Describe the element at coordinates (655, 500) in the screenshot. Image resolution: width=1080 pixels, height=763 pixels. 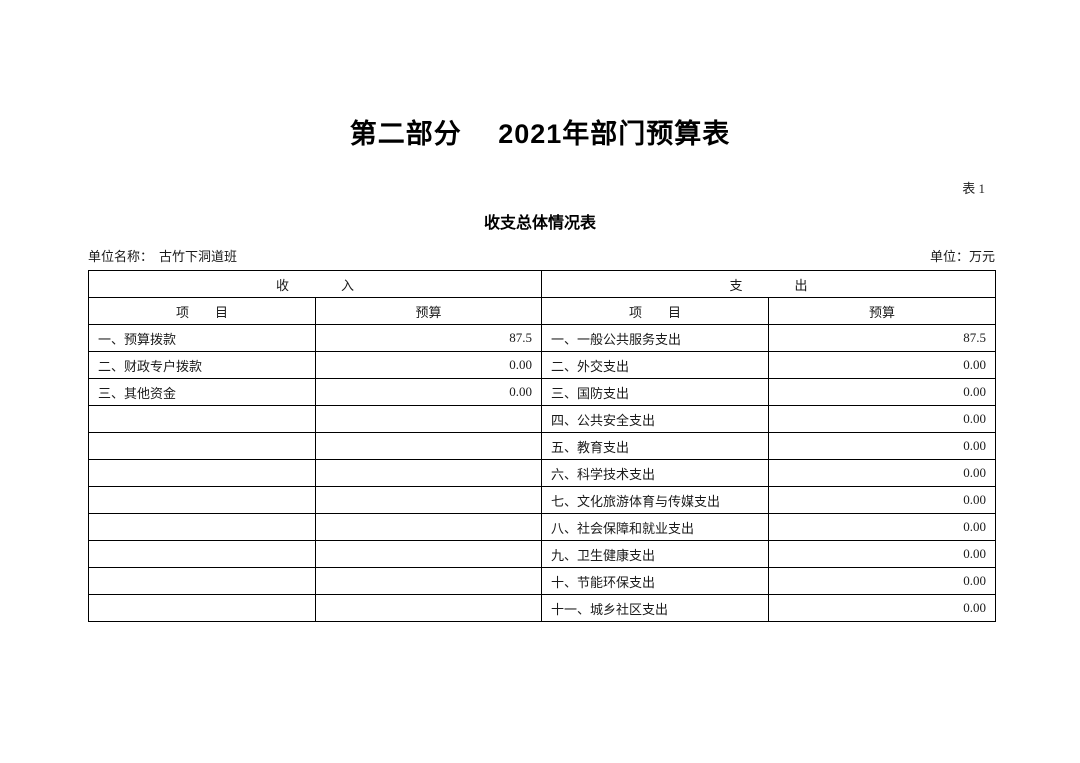
I see `expense-item-cell: 七、文化旅游体育与传媒支出` at that location.